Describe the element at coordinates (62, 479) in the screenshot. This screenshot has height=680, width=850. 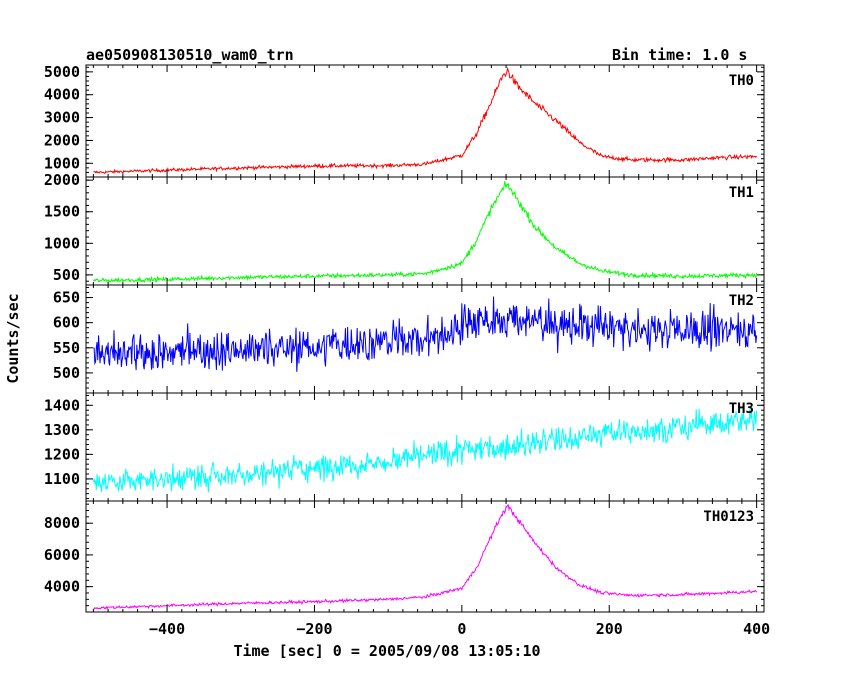
I see `y-tick-label: 1100` at that location.